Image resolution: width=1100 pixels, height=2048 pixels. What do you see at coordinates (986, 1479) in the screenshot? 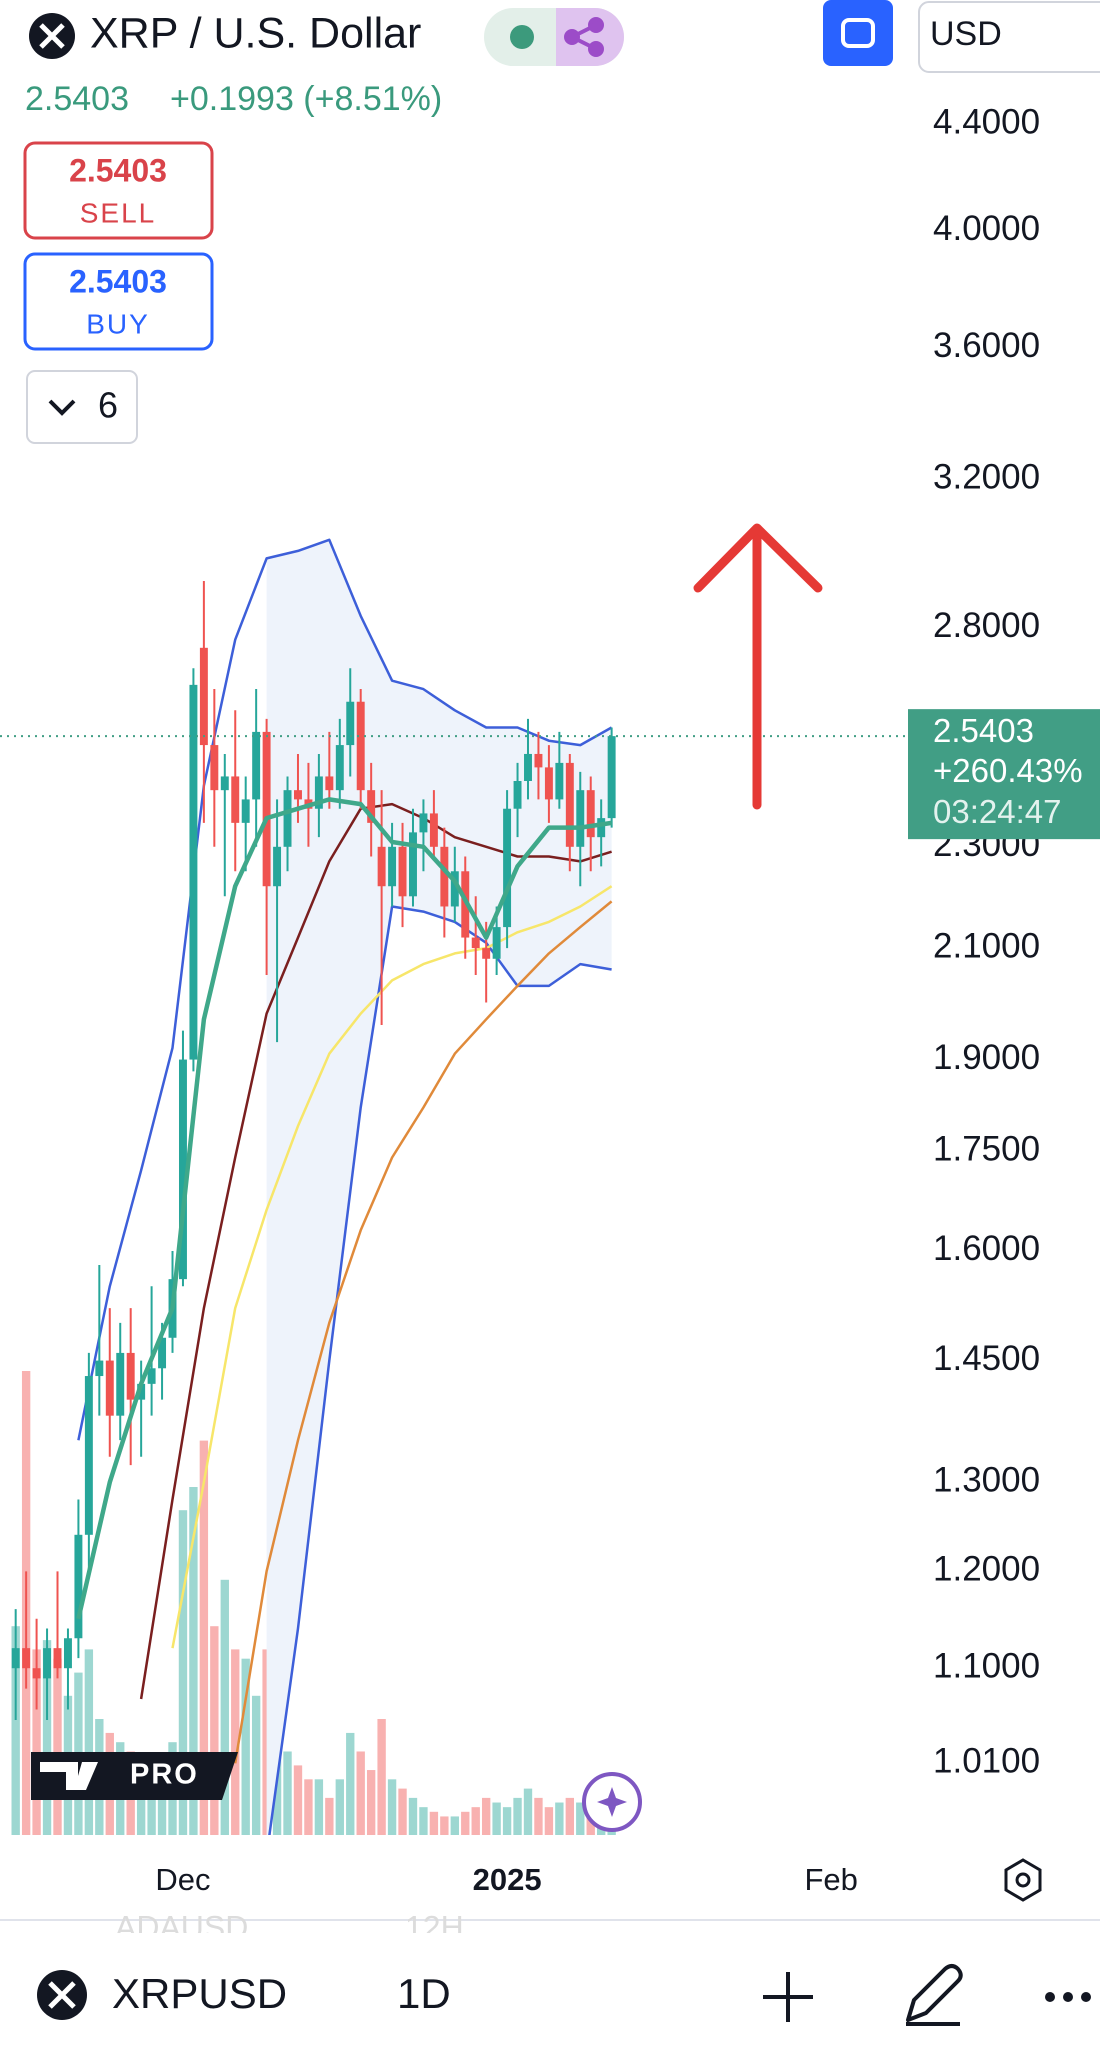
I see `y-tick-label: 1.3000` at bounding box center [986, 1479].